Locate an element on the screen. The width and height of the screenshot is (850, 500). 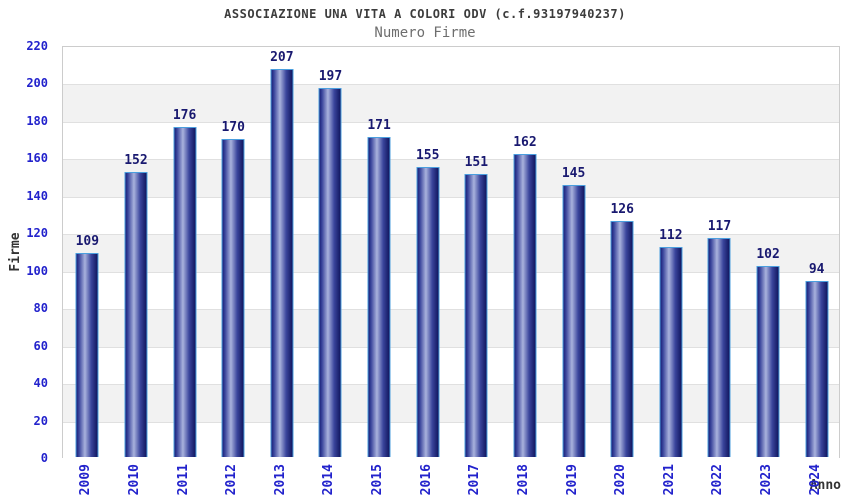
x-tick-label: 2019 is located at coordinates (572, 480).